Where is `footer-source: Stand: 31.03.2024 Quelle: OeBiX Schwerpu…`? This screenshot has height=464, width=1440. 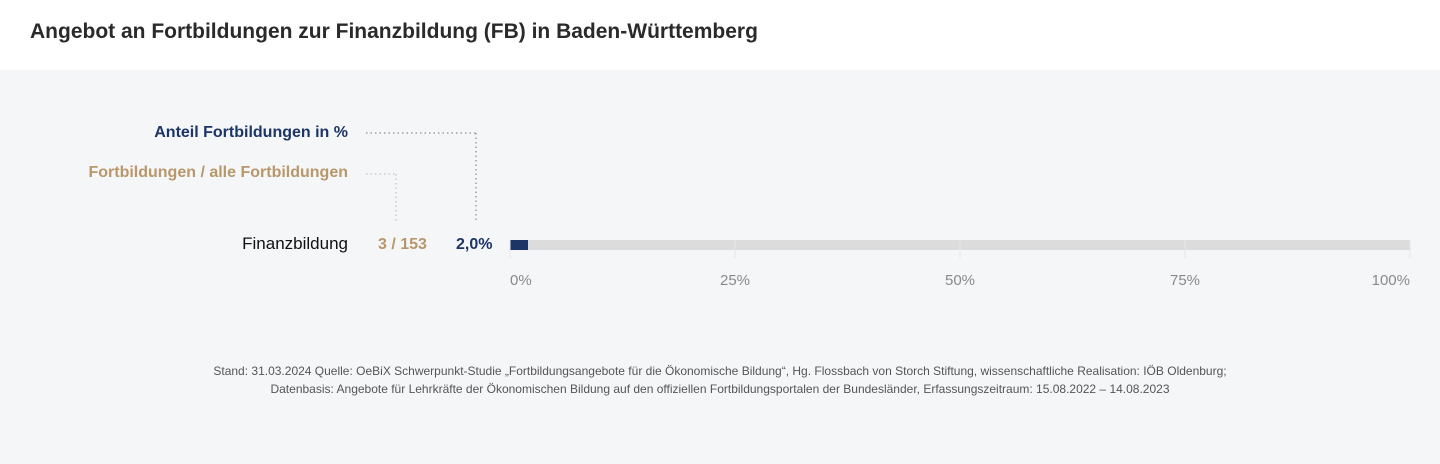
footer-source: Stand: 31.03.2024 Quelle: OeBiX Schwerpu… is located at coordinates (720, 380).